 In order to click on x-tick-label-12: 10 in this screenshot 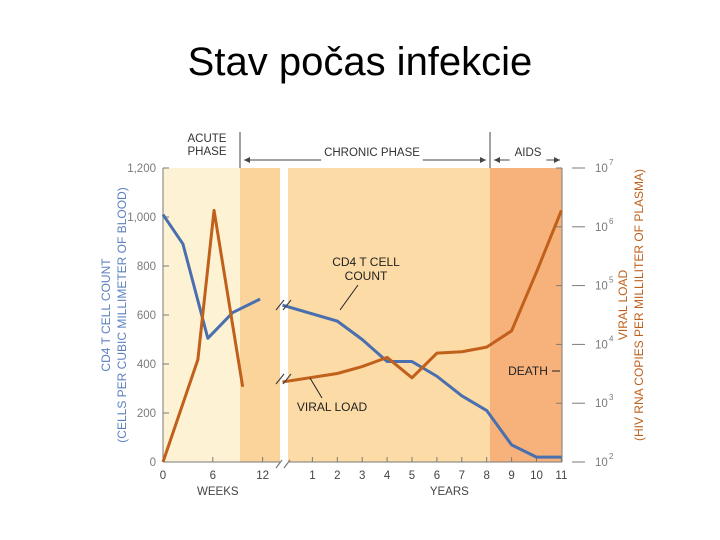, I will do `click(536, 476)`.